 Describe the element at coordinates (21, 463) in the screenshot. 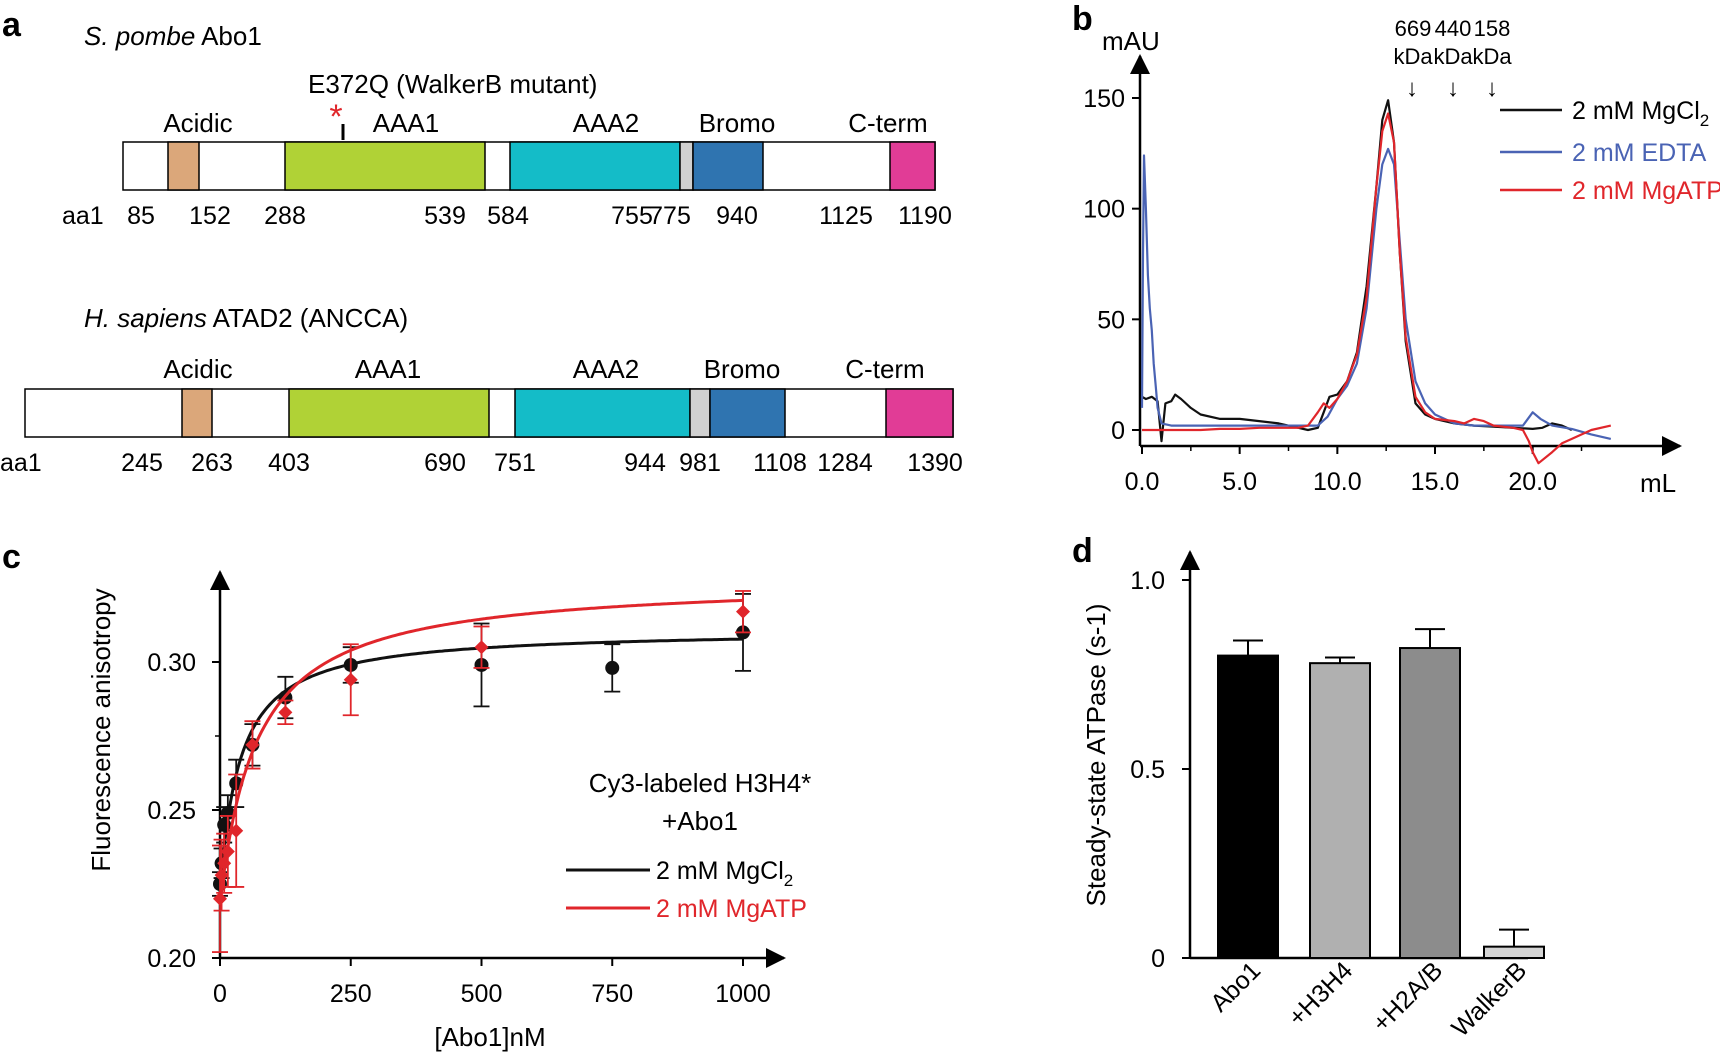

I see `sapiens-aa-label: aa1` at that location.